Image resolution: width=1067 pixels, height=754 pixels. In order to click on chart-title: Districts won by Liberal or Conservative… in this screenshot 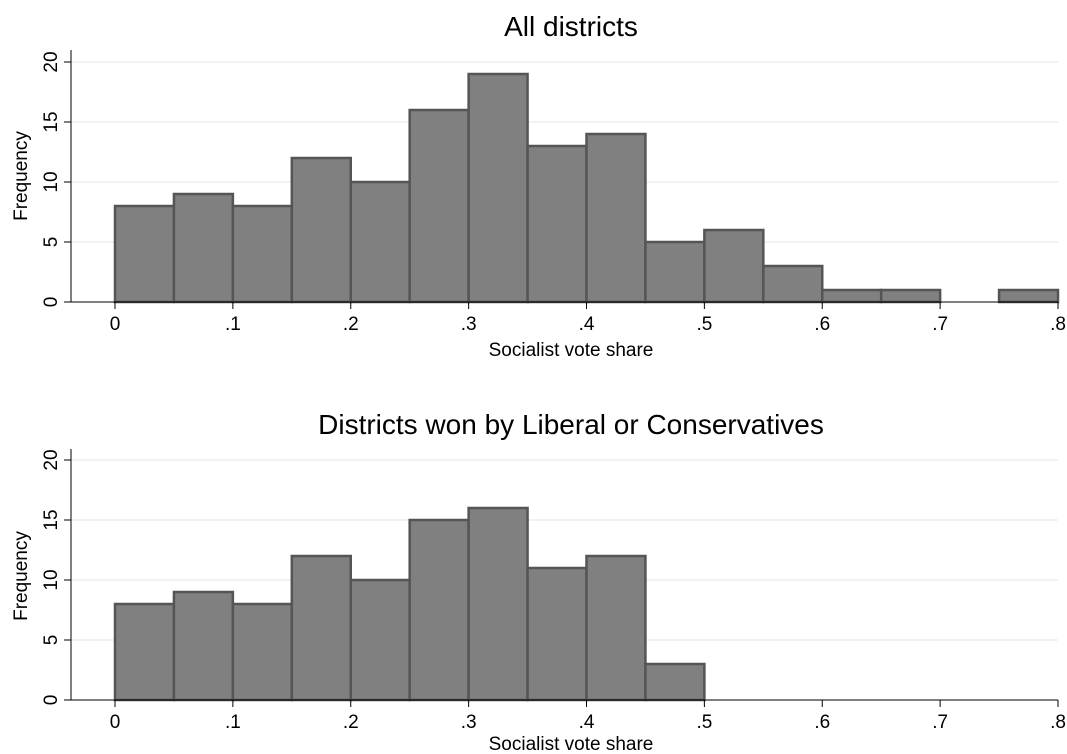, I will do `click(571, 424)`.